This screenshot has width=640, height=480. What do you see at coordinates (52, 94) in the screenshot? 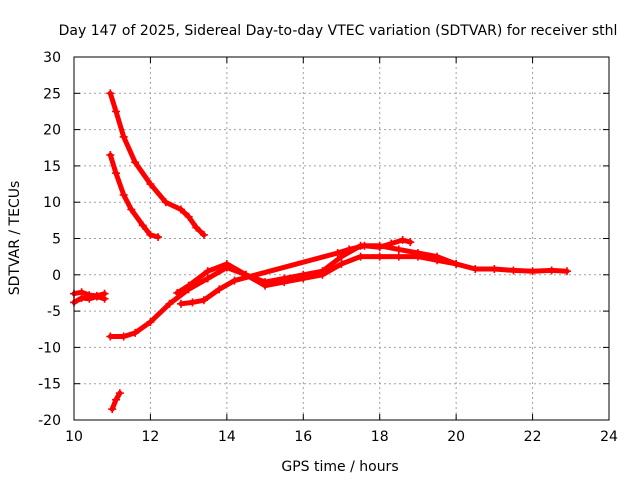
I see `y-tick-label: 25` at bounding box center [52, 94].